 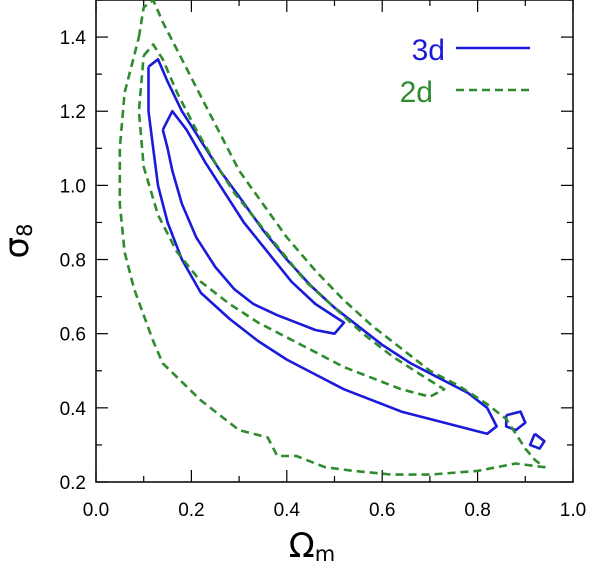 I want to click on x-tick-label: 0.2, so click(x=191, y=510).